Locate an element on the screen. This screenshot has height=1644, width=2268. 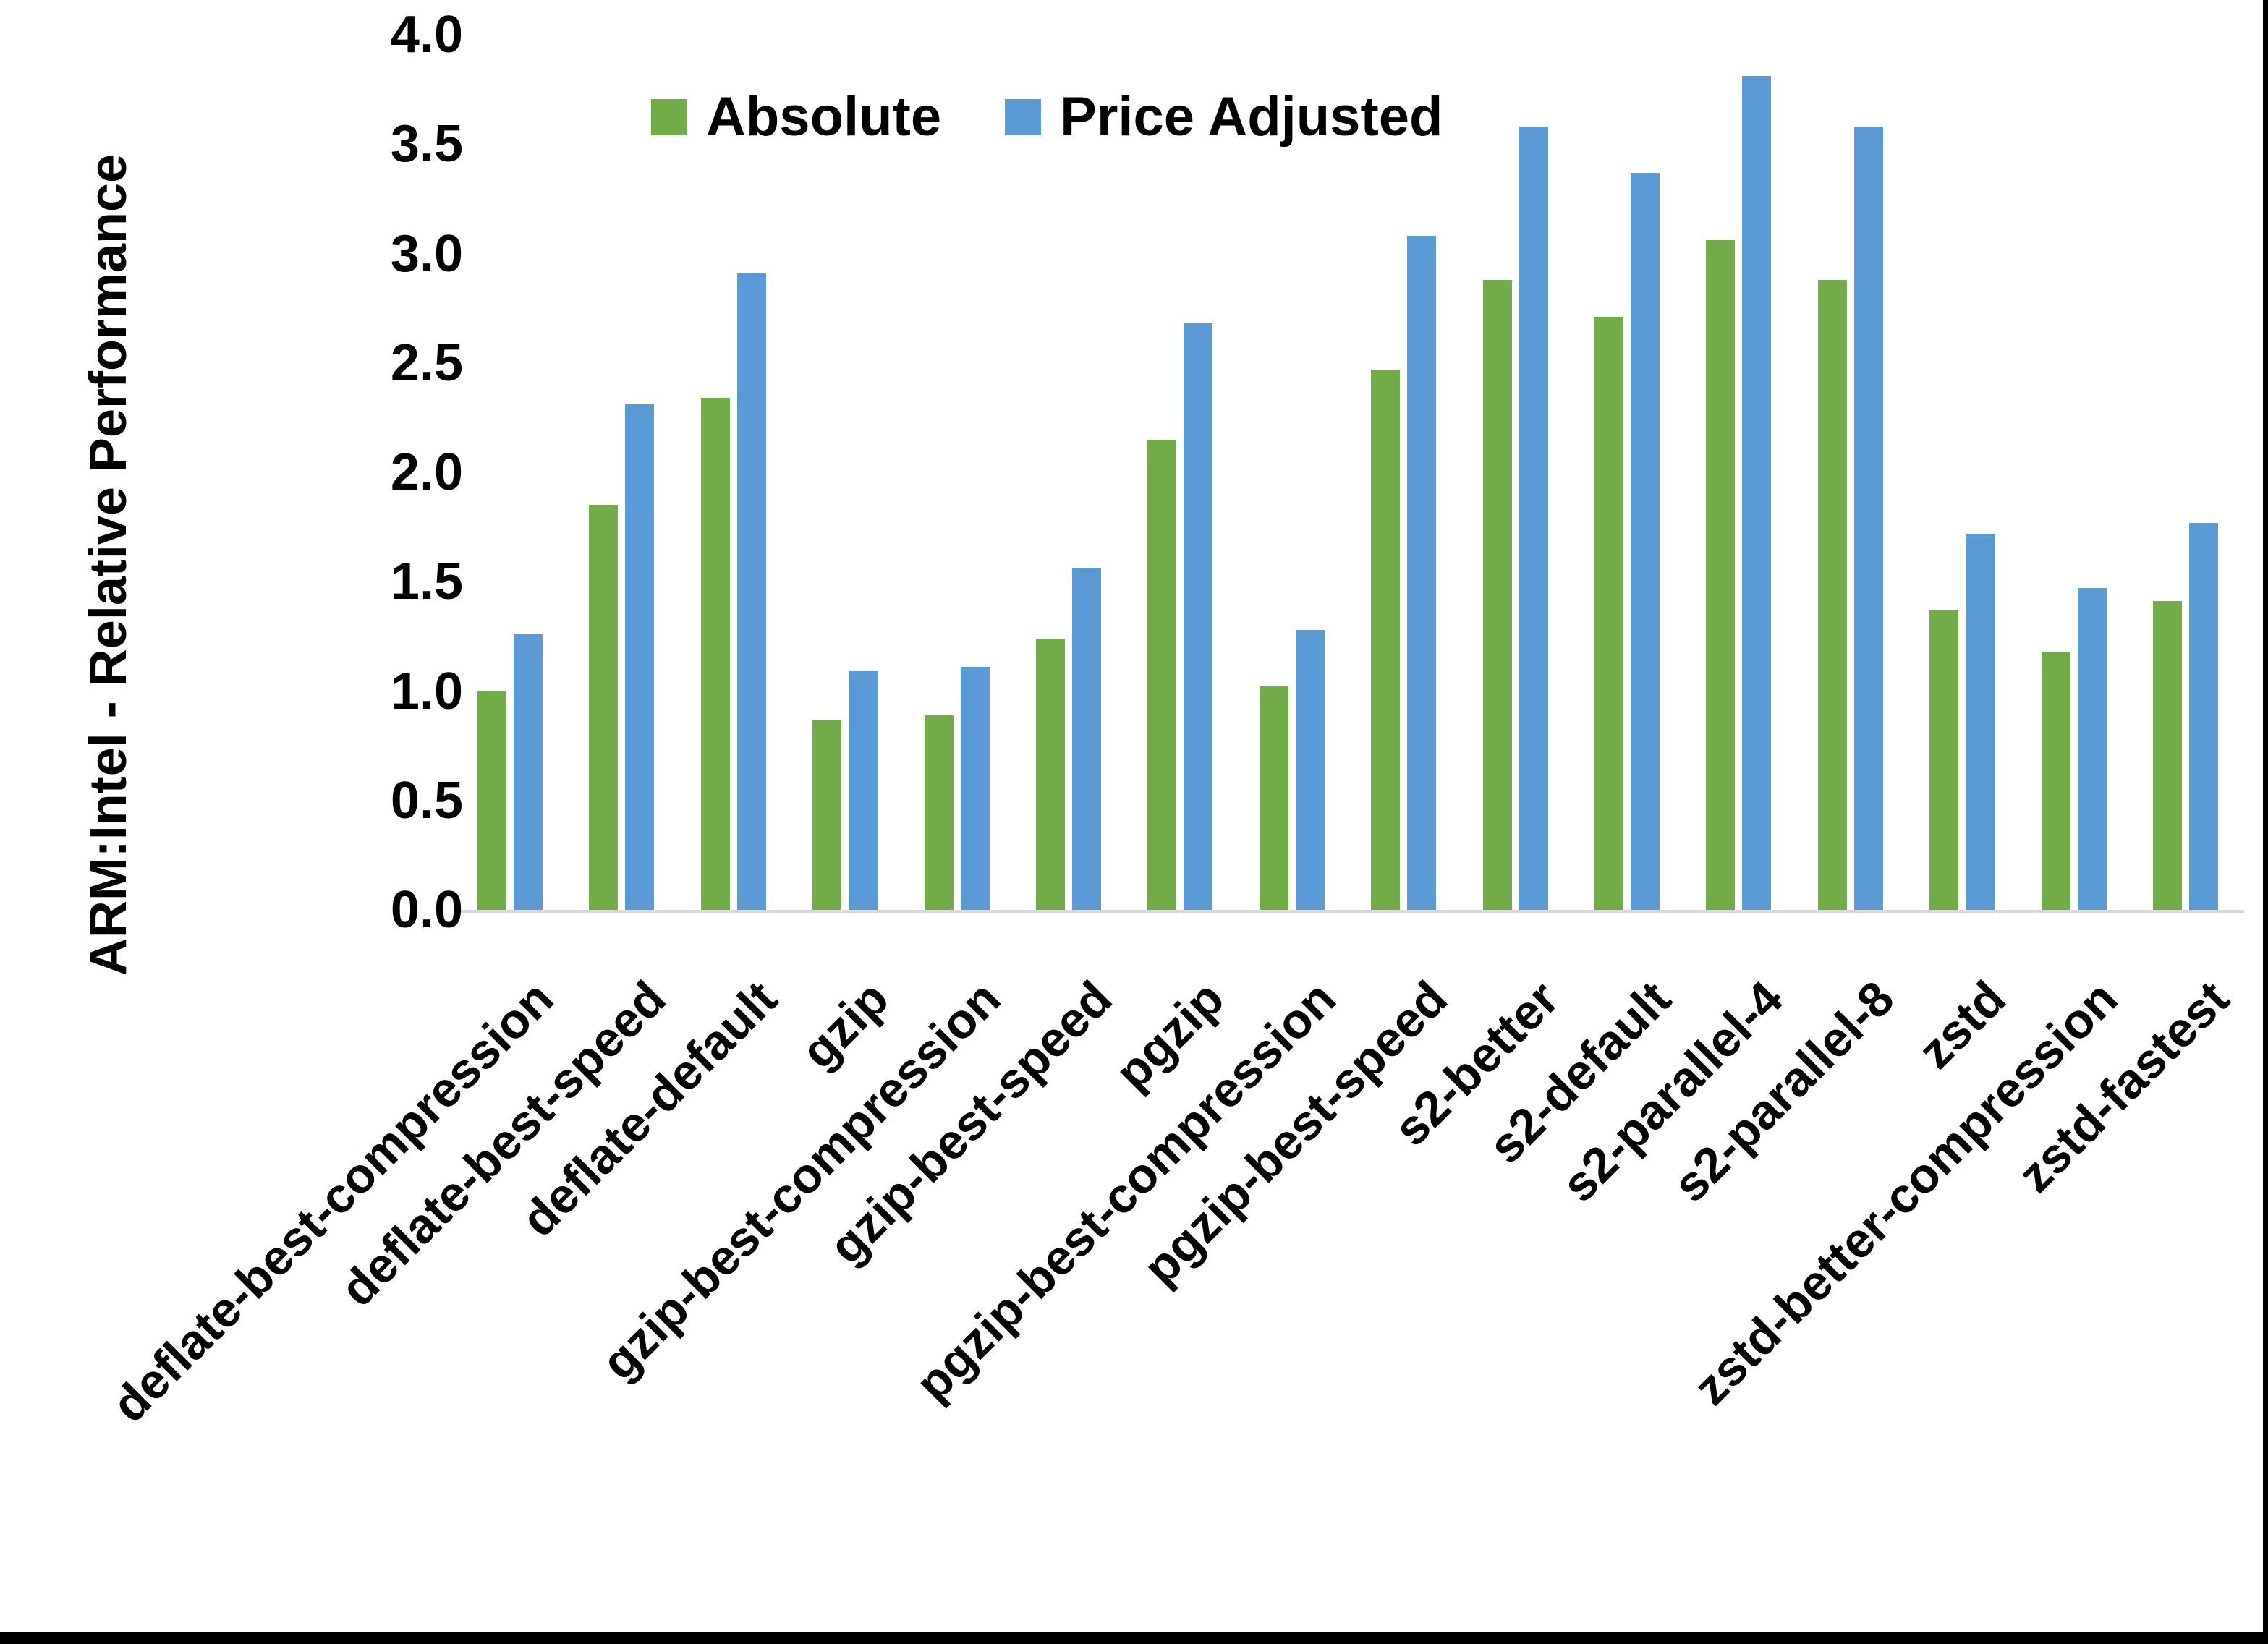
bar-price-adjusted-gzip-best-speed is located at coordinates (1086, 739).